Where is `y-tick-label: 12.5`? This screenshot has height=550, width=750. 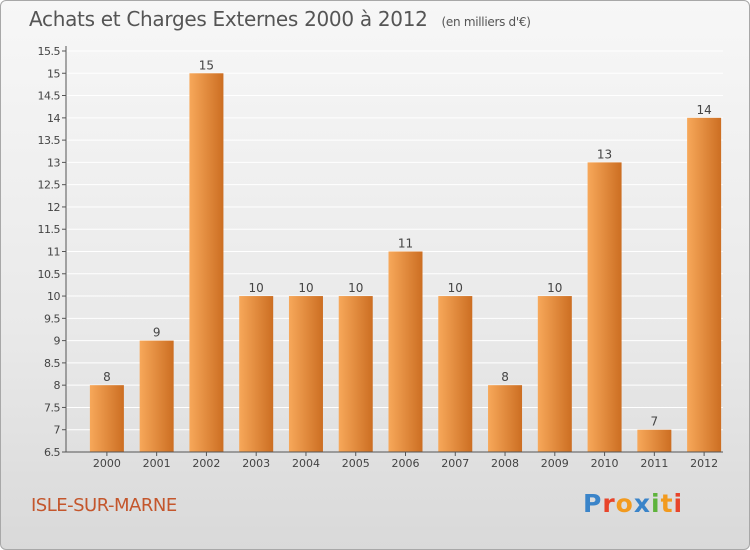 y-tick-label: 12.5 is located at coordinates (49, 185).